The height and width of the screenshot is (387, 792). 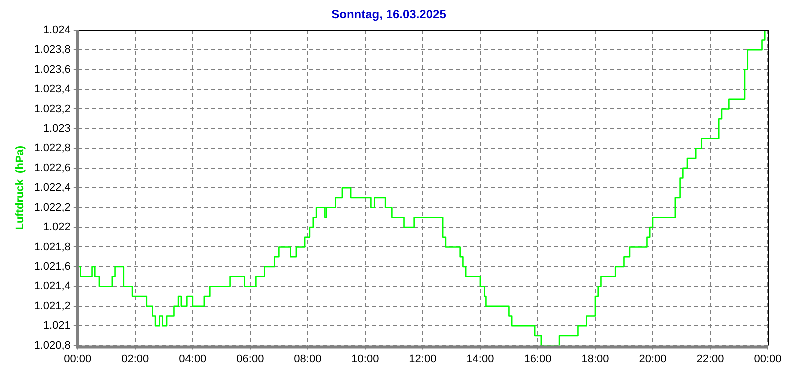 What do you see at coordinates (57, 228) in the screenshot?
I see `y-tick-label: 1.022` at bounding box center [57, 228].